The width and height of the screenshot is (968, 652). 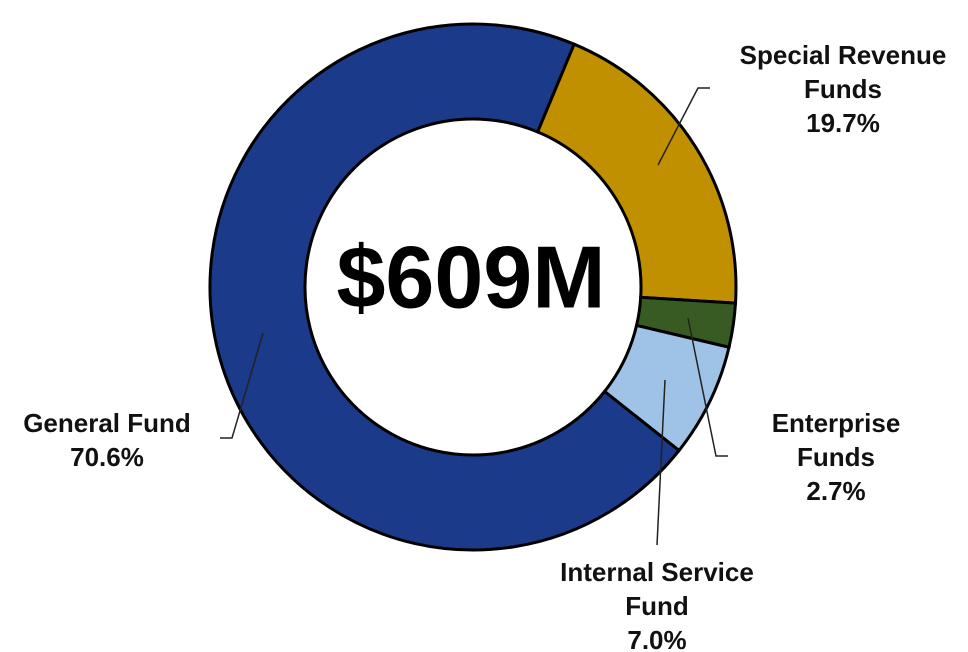 I want to click on slice-label: Internal Service Fund 7.0%, so click(x=657, y=603).